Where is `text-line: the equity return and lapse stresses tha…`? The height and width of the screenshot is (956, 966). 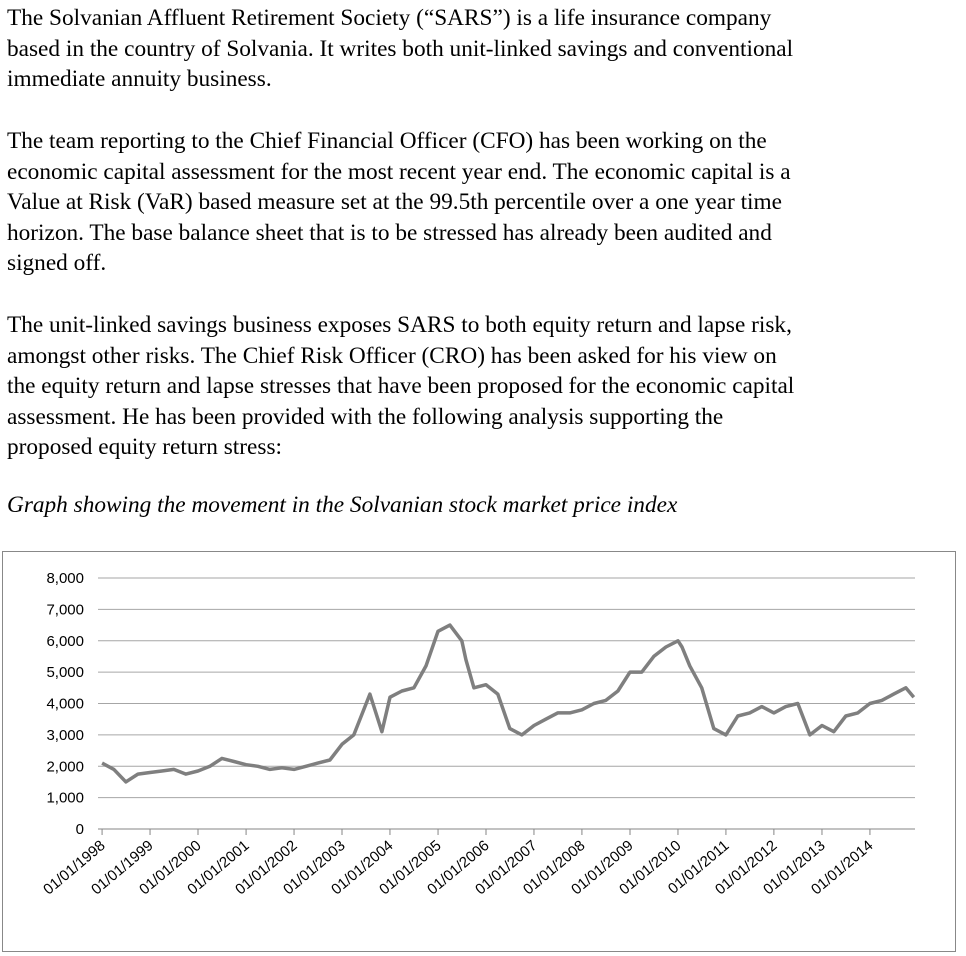
text-line: the equity return and lapse stresses tha… is located at coordinates (401, 386).